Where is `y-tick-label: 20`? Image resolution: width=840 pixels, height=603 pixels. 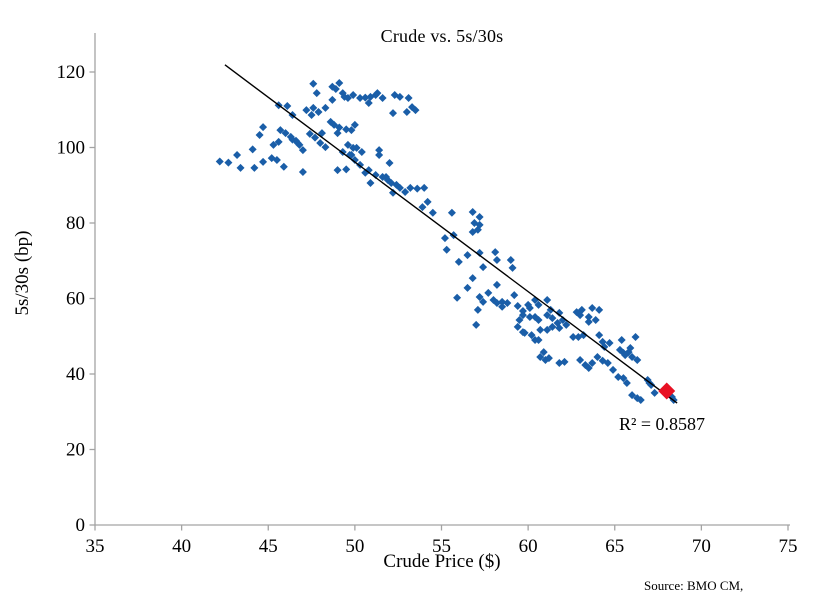 y-tick-label: 20 is located at coordinates (75, 450).